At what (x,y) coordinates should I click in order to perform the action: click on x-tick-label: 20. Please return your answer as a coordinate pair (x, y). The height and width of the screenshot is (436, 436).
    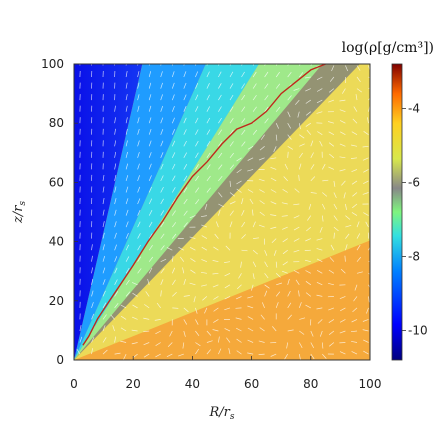
    Looking at the image, I should click on (133, 384).